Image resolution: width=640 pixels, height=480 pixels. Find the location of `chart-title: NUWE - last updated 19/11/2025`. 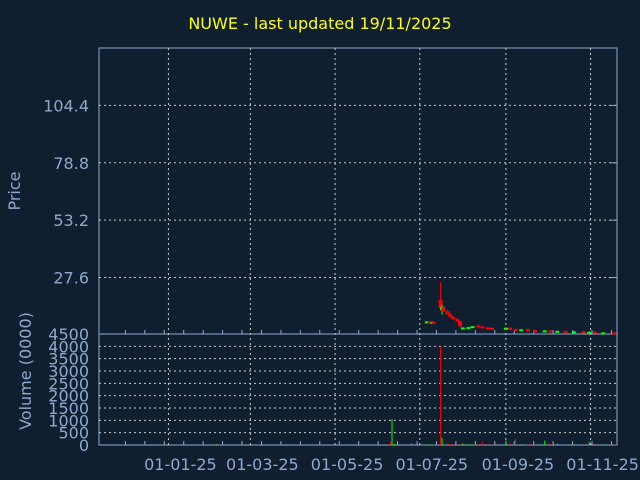

chart-title: NUWE - last updated 19/11/2025 is located at coordinates (320, 23).